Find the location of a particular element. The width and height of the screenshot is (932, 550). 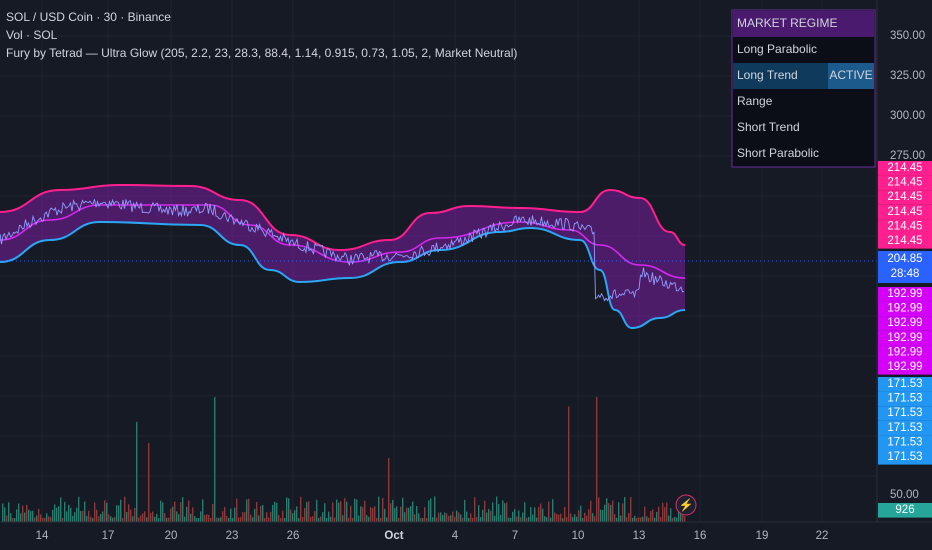

alert-glyph: ⚡ is located at coordinates (686, 505).